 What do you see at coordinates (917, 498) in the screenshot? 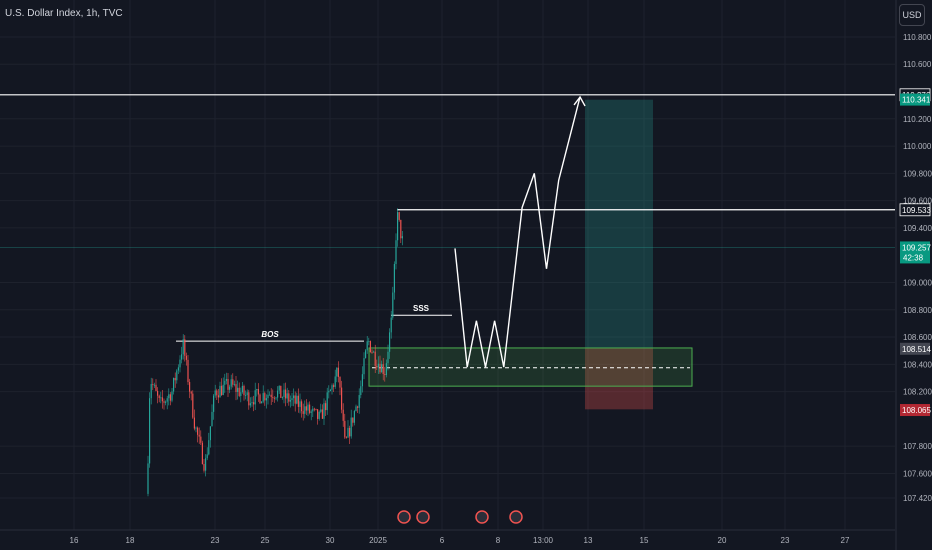
I see `y-tick-label: 107.420` at bounding box center [917, 498].